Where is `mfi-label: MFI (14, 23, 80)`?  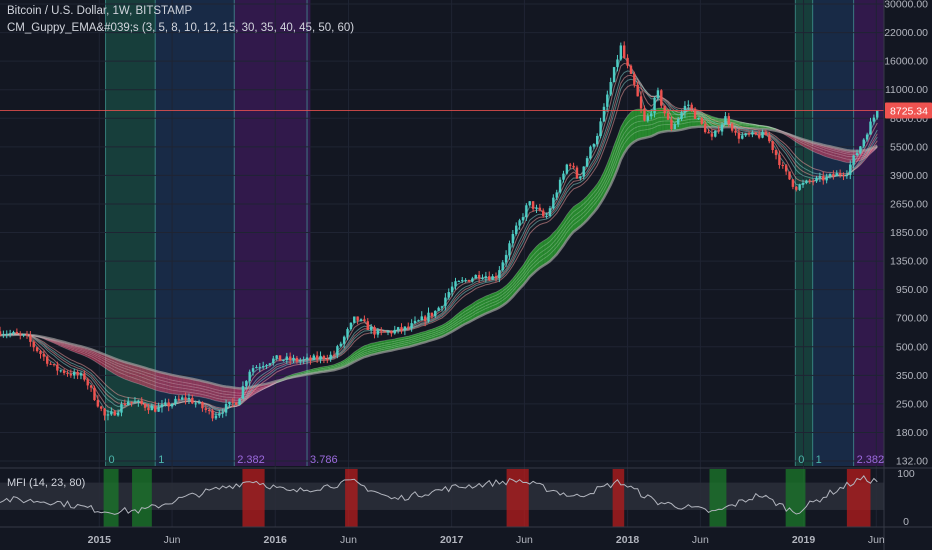
mfi-label: MFI (14, 23, 80) is located at coordinates (46, 483).